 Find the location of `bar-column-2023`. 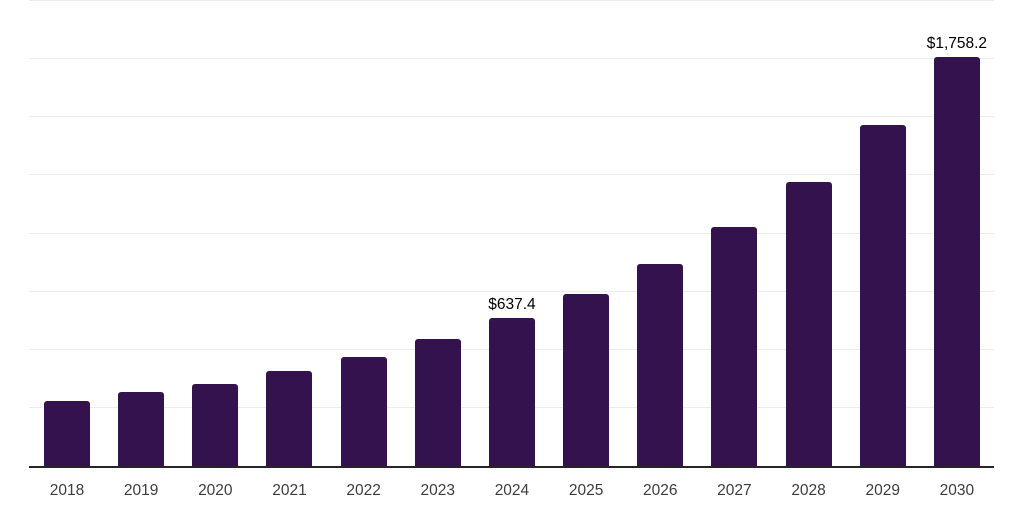

bar-column-2023 is located at coordinates (437, 233).